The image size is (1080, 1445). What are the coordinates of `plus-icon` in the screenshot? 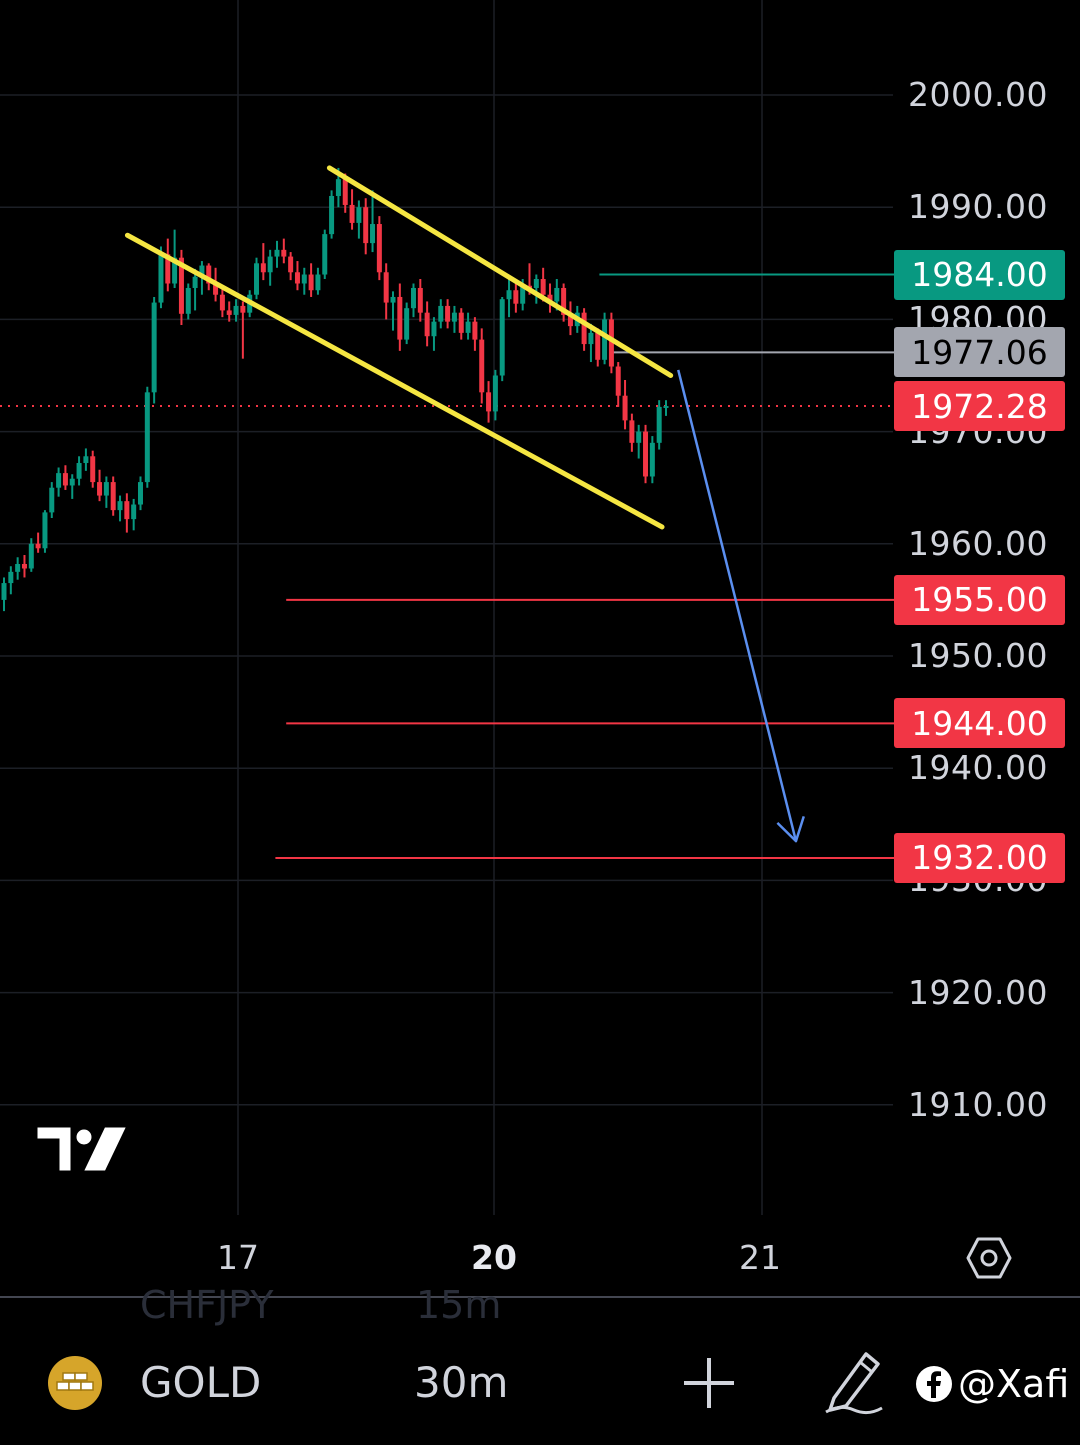 It's located at (709, 1383).